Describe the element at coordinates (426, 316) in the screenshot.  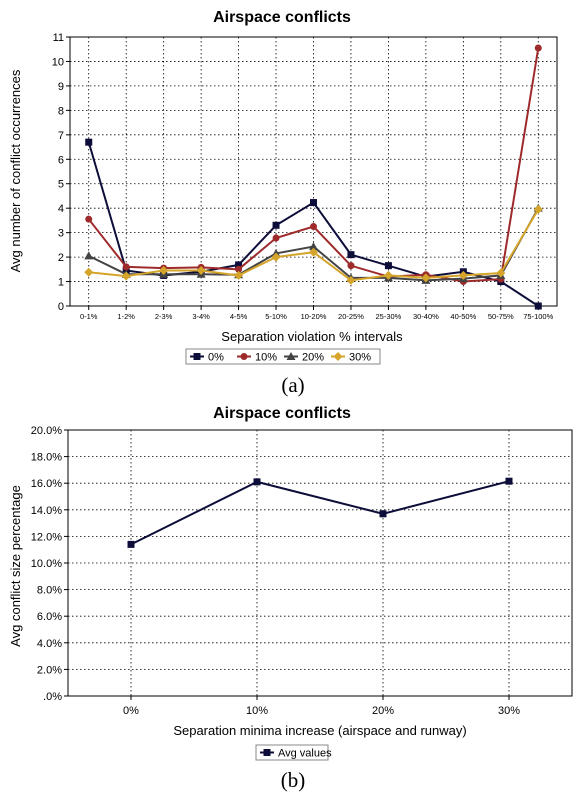
I see `x-tick-label: 30-40%` at that location.